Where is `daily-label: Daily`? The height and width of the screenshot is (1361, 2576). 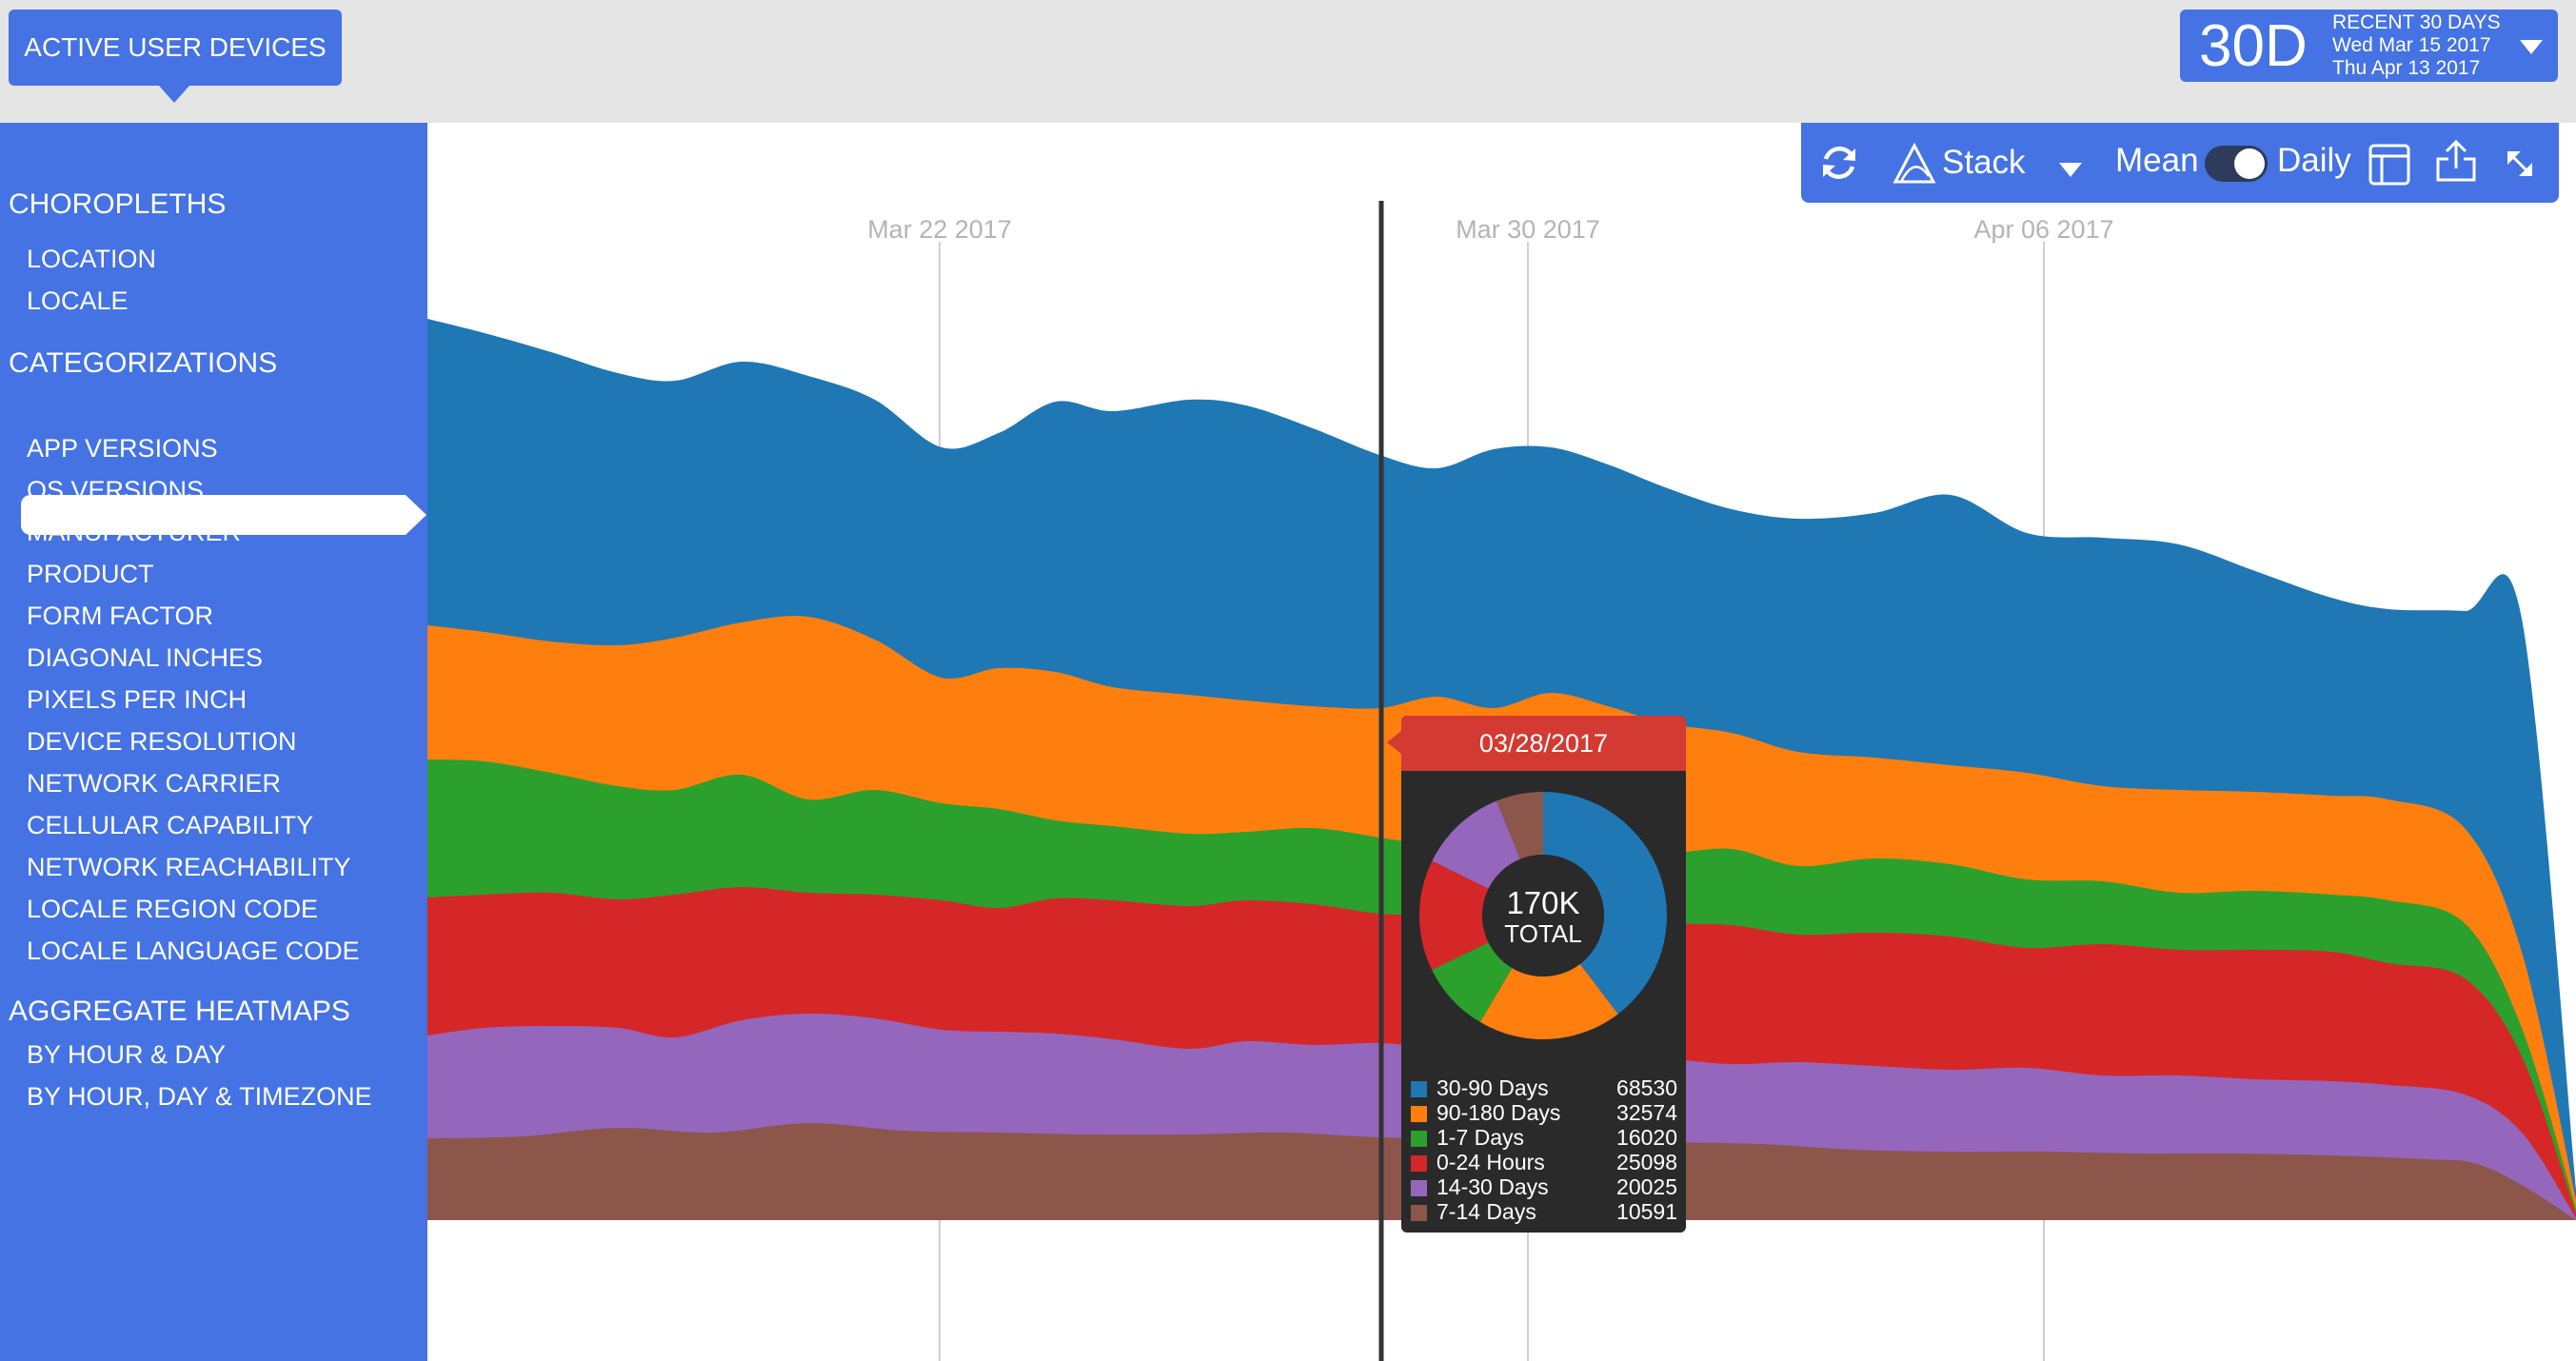
daily-label: Daily is located at coordinates (2314, 160).